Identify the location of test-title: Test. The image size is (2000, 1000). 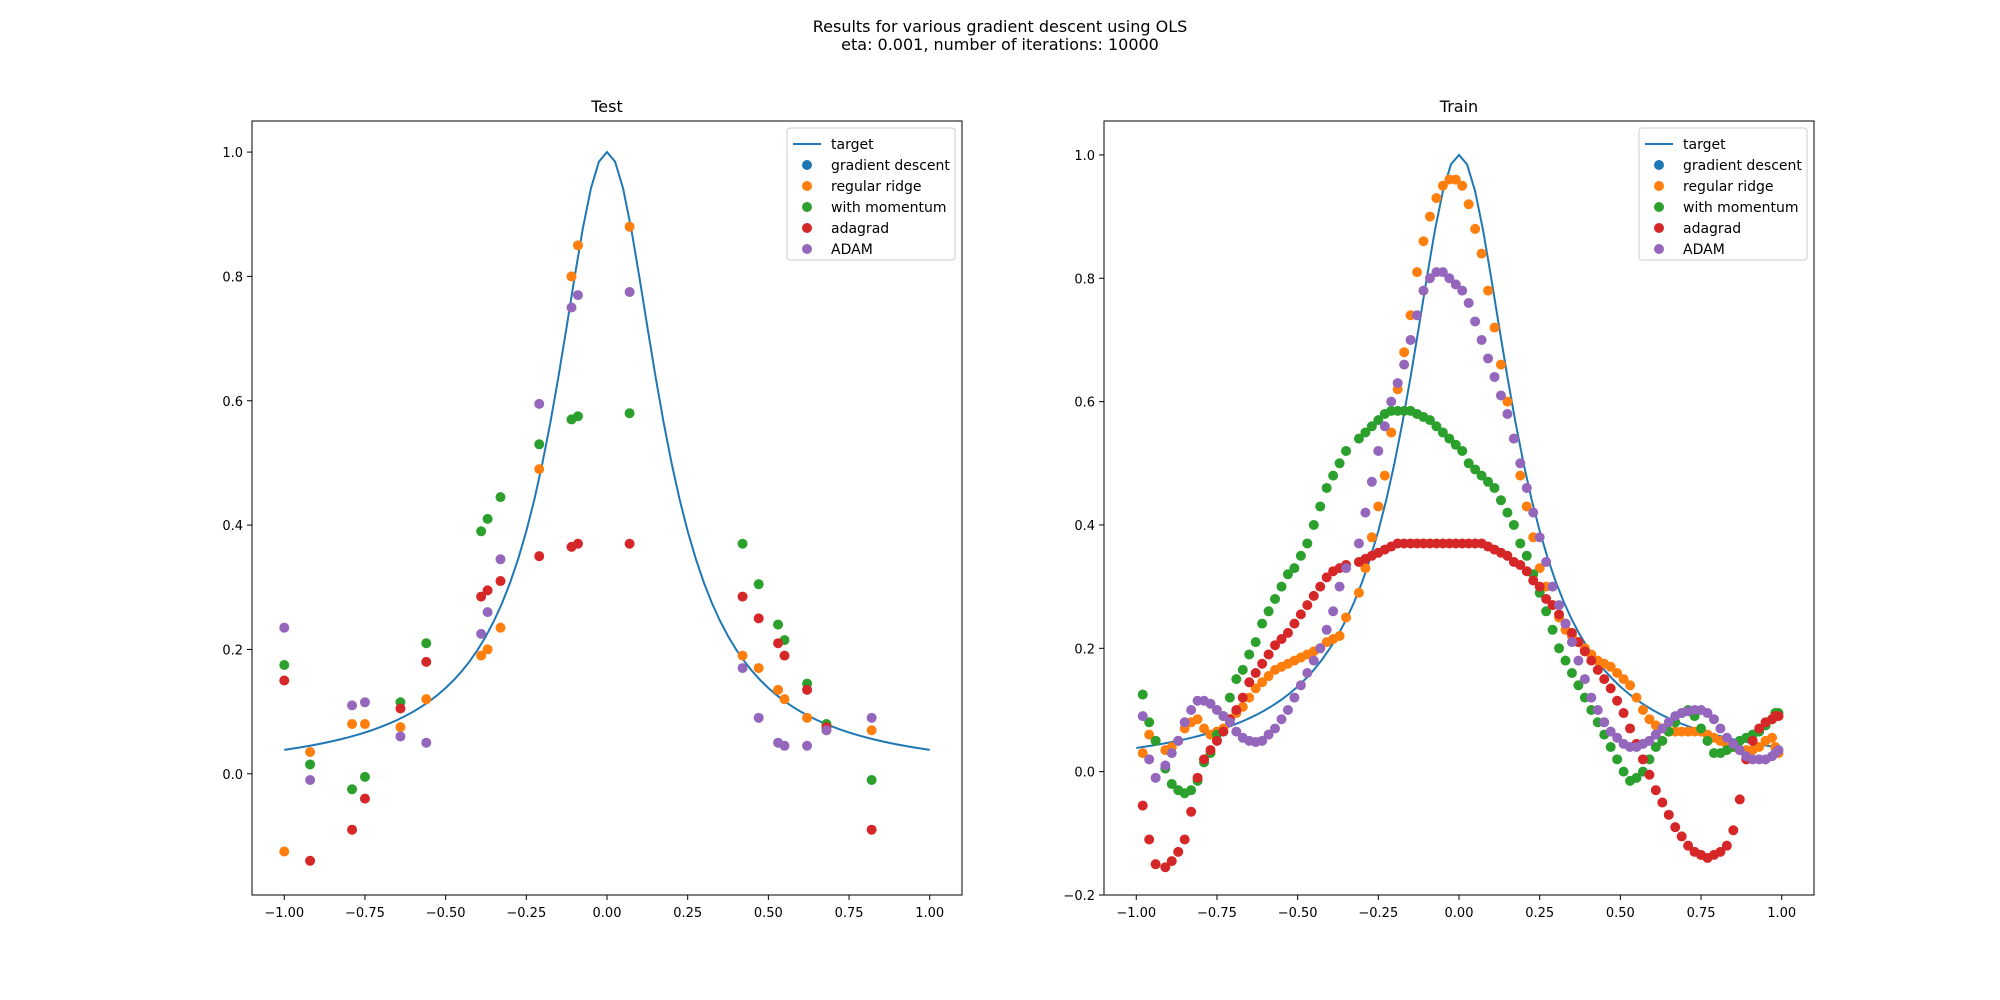
(606, 106).